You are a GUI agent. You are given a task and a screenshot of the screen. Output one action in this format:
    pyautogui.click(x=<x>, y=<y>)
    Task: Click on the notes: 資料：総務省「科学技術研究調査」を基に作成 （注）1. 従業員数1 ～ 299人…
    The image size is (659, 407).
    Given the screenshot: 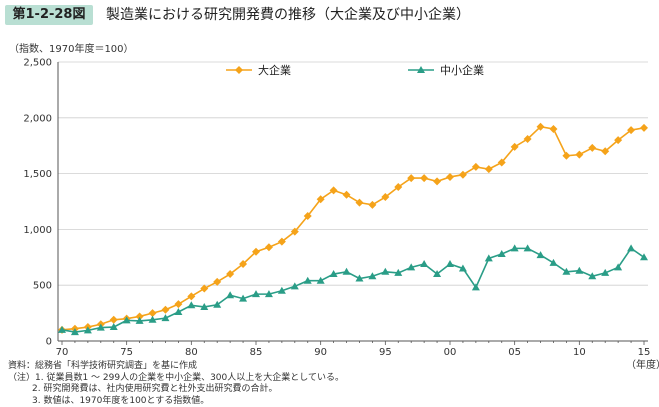 What is the action you would take?
    pyautogui.click(x=176, y=384)
    